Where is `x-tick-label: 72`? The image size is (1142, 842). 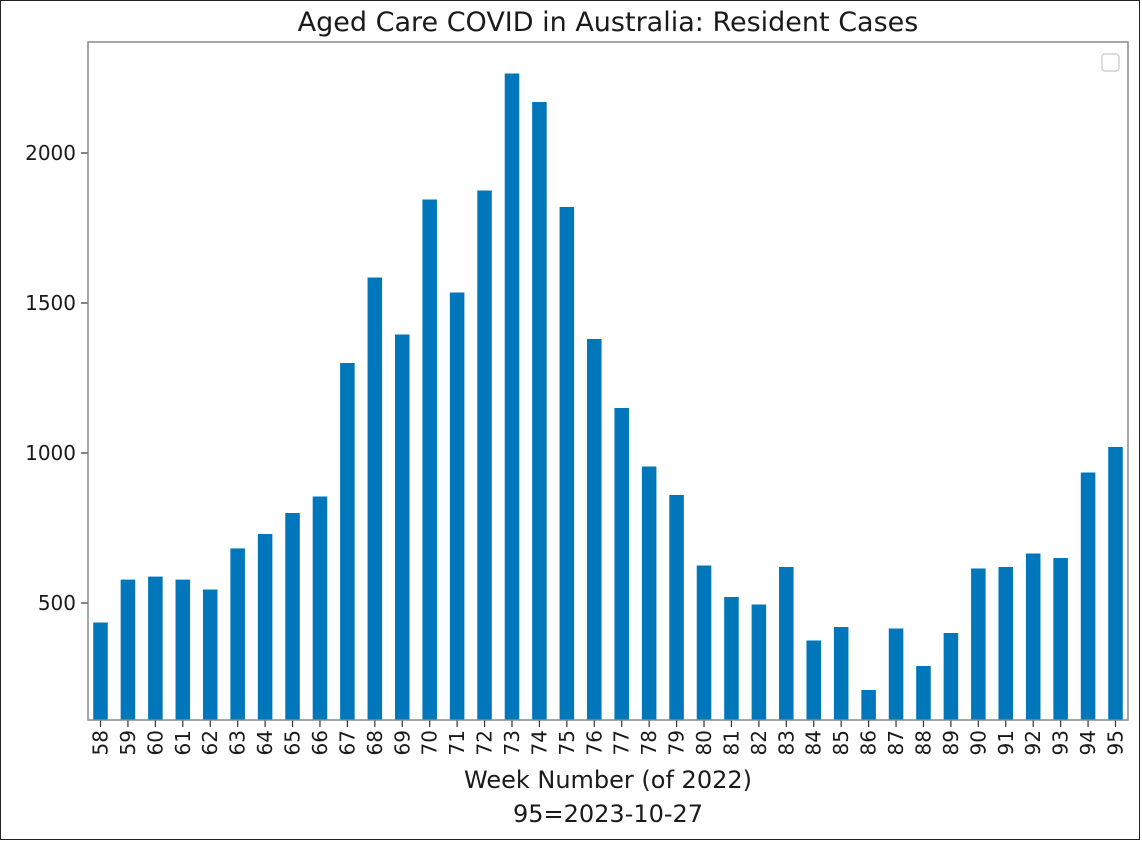 x-tick-label: 72 is located at coordinates (485, 742).